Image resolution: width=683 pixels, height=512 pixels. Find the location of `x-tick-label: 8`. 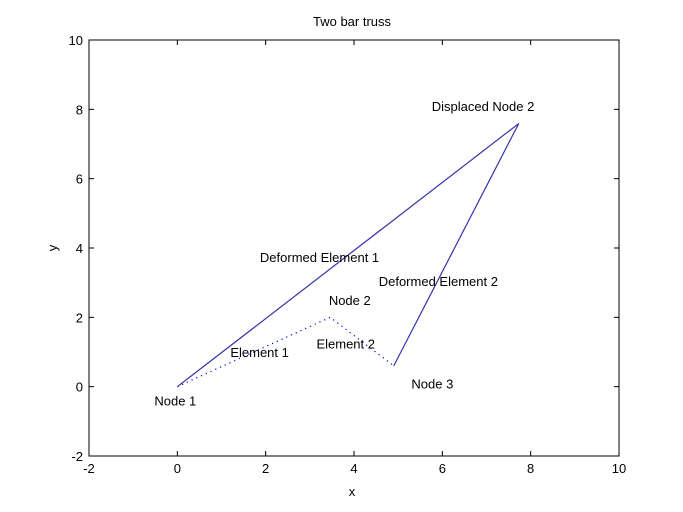

x-tick-label: 8 is located at coordinates (530, 468).